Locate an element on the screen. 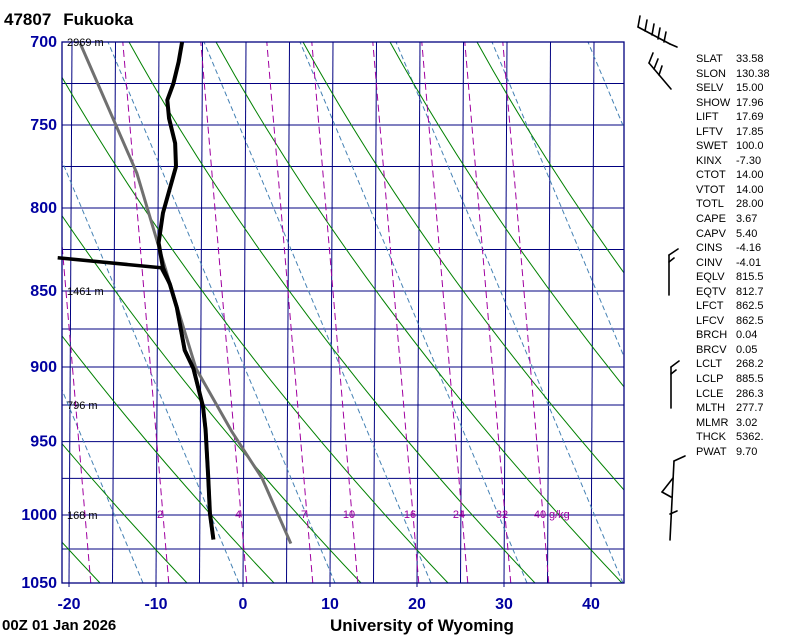 The image size is (800, 640). stat-label: BRCV is located at coordinates (711, 349).